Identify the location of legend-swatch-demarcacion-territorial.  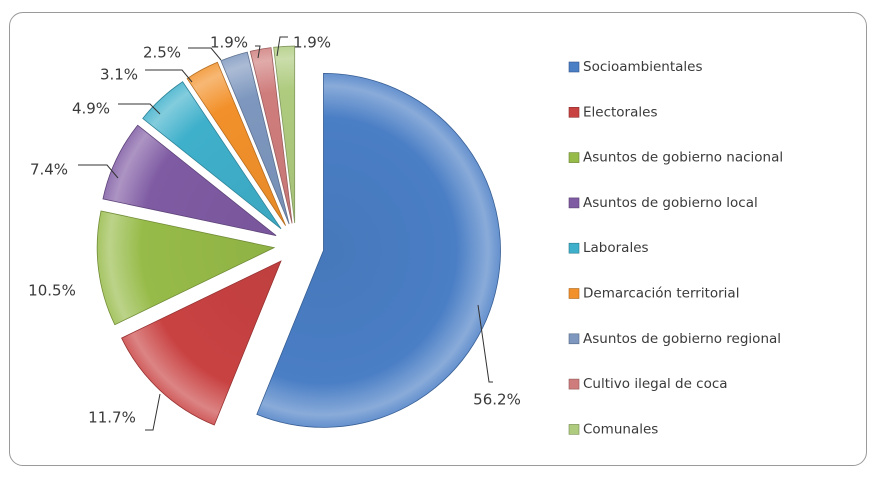
(574, 293).